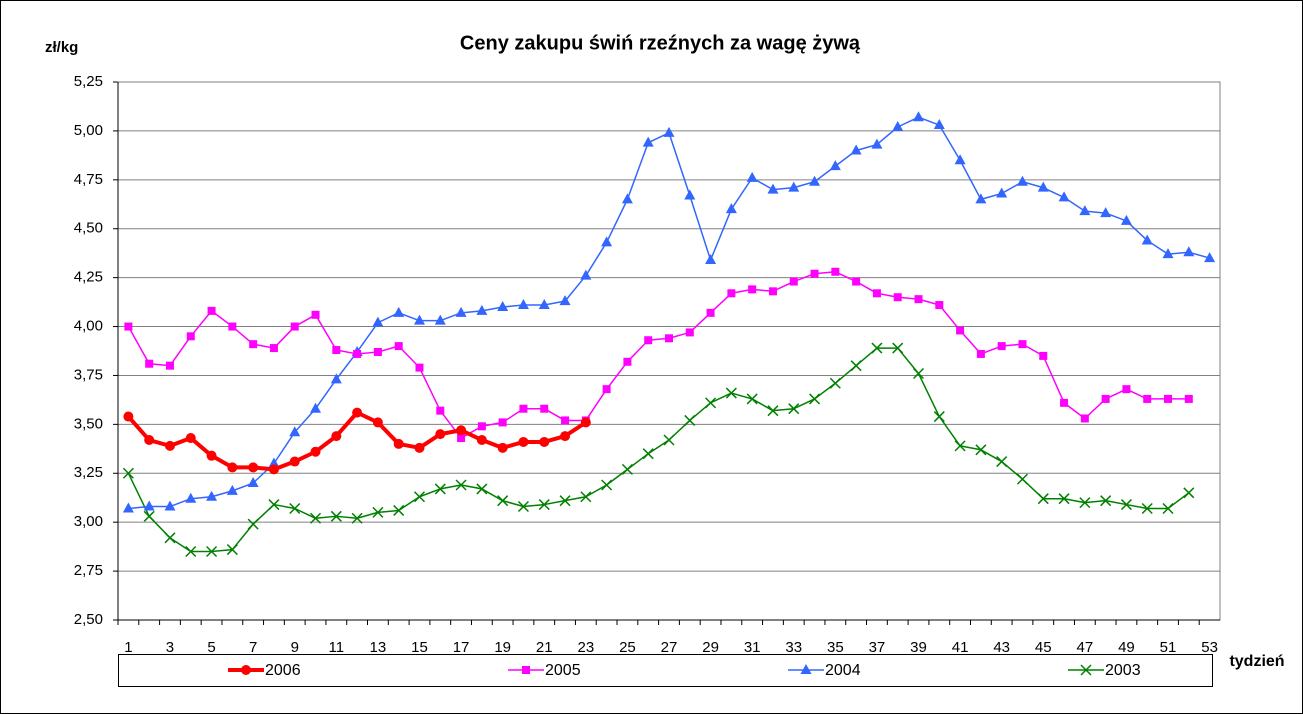 This screenshot has height=714, width=1303. I want to click on x-axis-label: tydzień, so click(1256, 661).